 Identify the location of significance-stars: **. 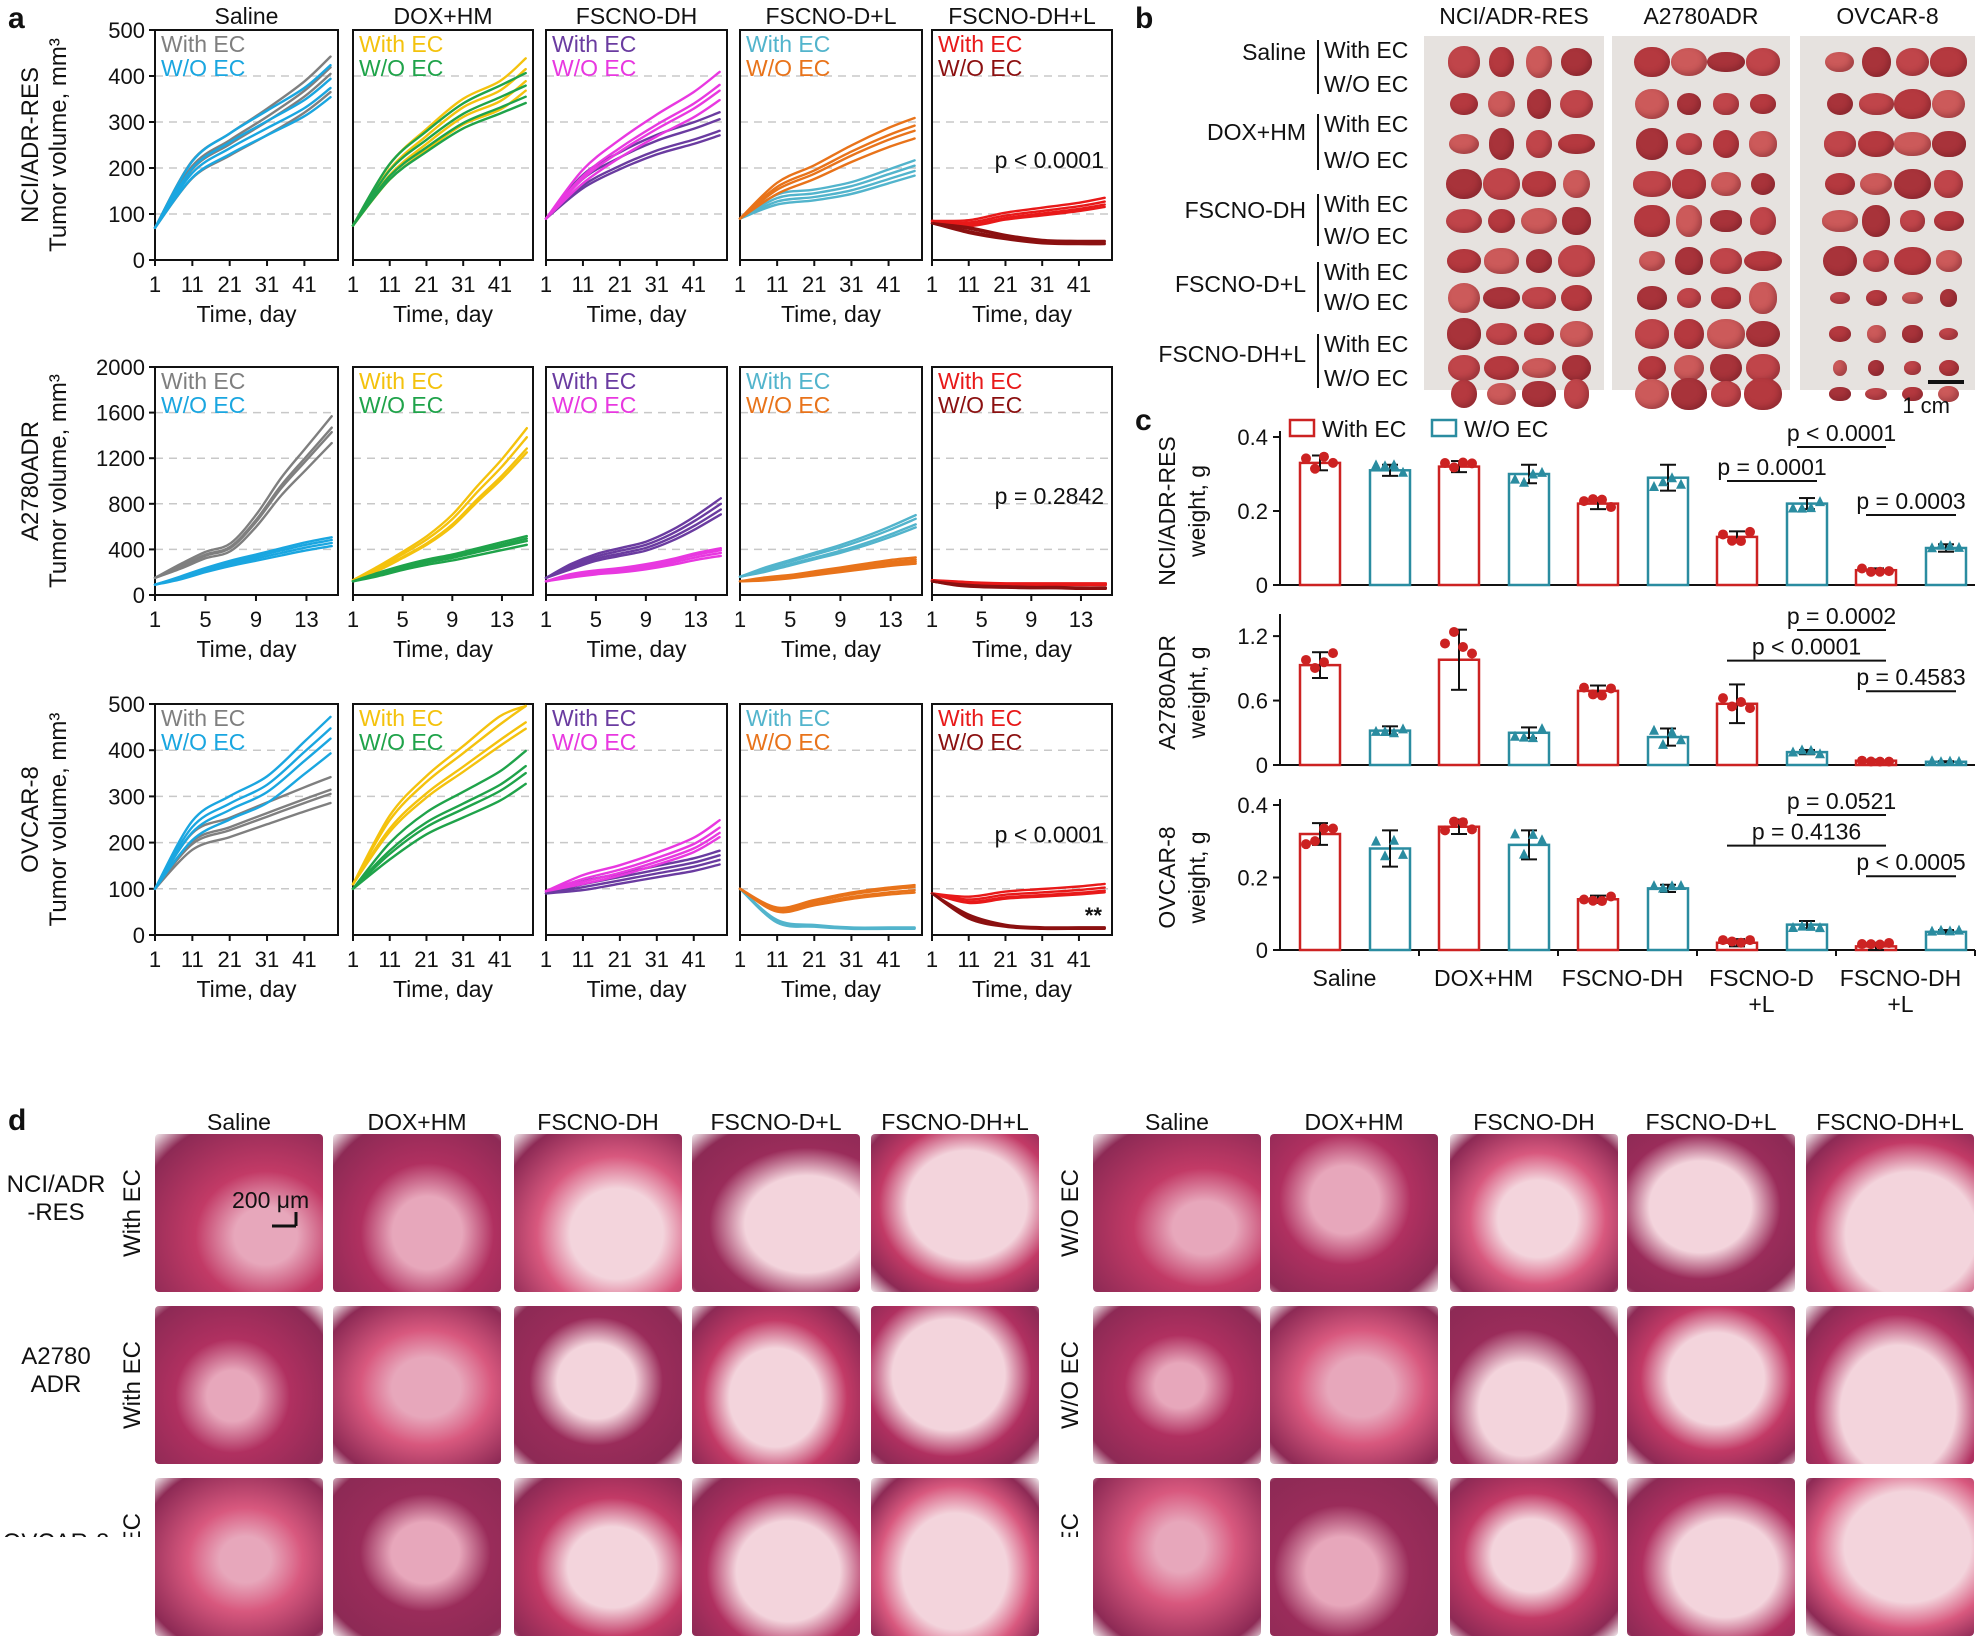
(1094, 915).